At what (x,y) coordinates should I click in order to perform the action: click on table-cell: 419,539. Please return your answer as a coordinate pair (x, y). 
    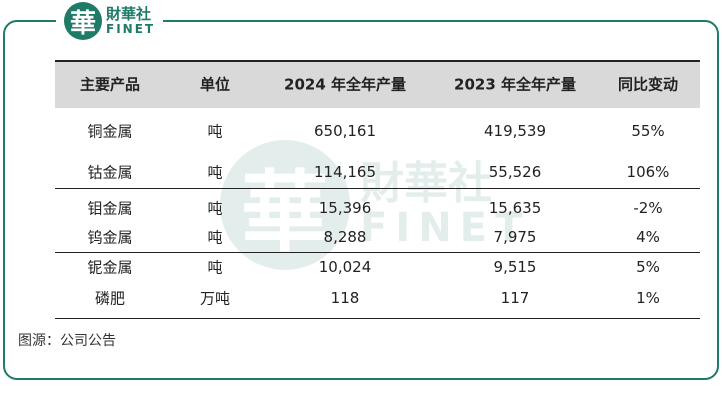
    Looking at the image, I should click on (515, 131).